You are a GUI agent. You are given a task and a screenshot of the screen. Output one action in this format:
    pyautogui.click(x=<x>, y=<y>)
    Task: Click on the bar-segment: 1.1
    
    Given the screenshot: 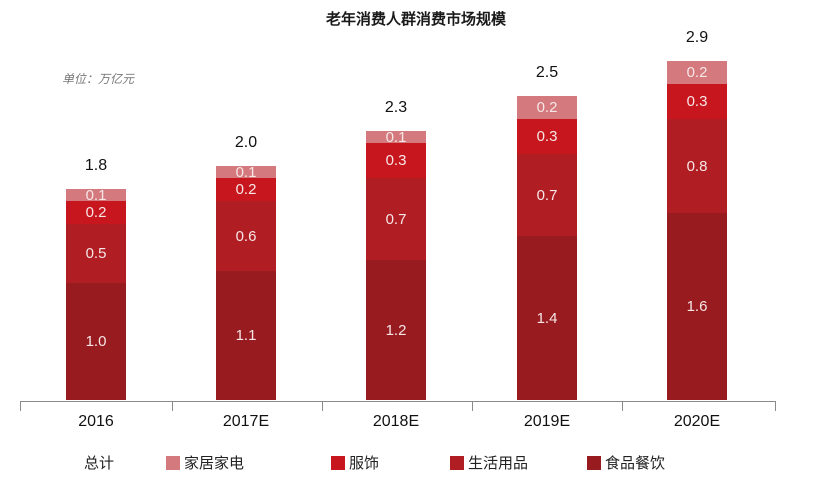 What is the action you would take?
    pyautogui.click(x=246, y=335)
    